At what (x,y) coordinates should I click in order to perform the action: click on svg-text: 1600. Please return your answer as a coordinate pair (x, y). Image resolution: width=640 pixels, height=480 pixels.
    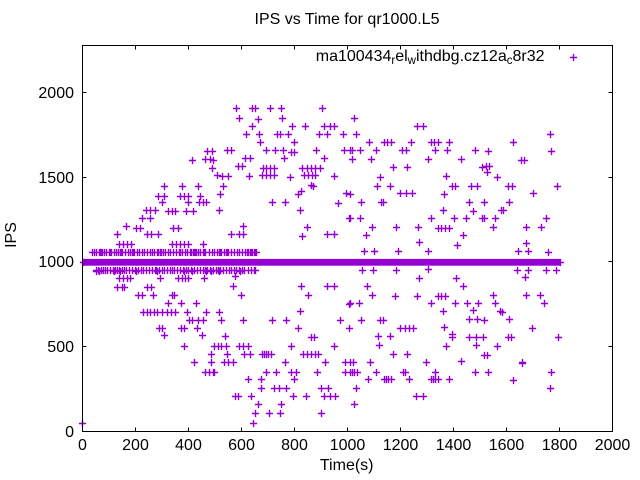
    Looking at the image, I should click on (507, 445).